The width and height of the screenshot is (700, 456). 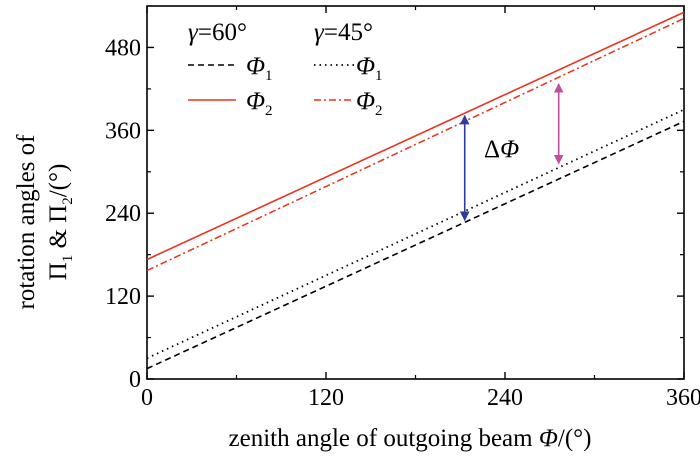 I want to click on x-tick-label-1: 120, so click(x=326, y=398).